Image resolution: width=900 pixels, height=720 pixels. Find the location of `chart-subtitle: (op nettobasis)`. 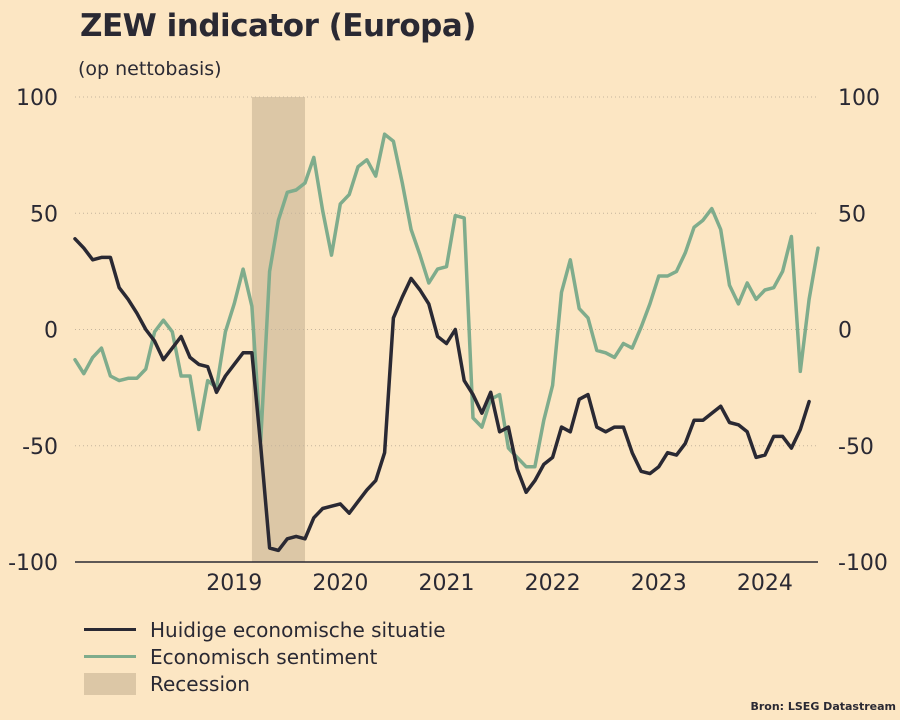

chart-subtitle: (op nettobasis) is located at coordinates (150, 69).